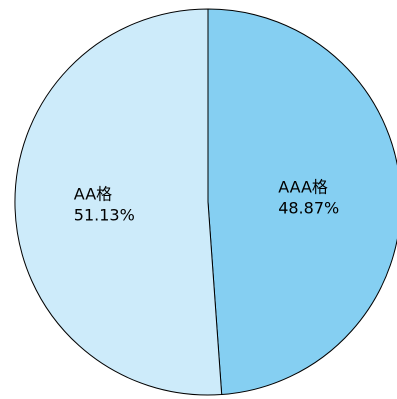 The height and width of the screenshot is (399, 397). Describe the element at coordinates (93, 194) in the screenshot. I see `slice-label-name: AA格` at that location.